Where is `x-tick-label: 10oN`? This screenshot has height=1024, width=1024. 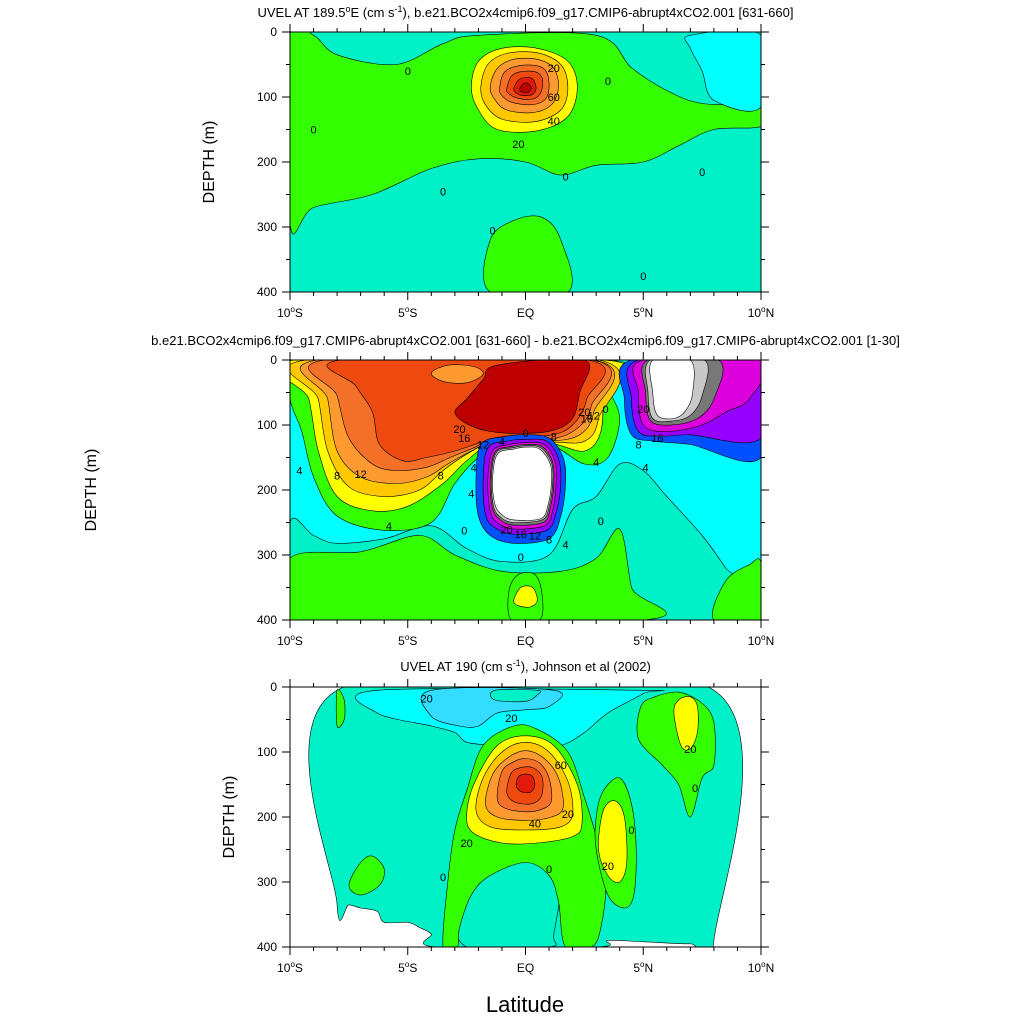 x-tick-label: 10oN is located at coordinates (761, 967).